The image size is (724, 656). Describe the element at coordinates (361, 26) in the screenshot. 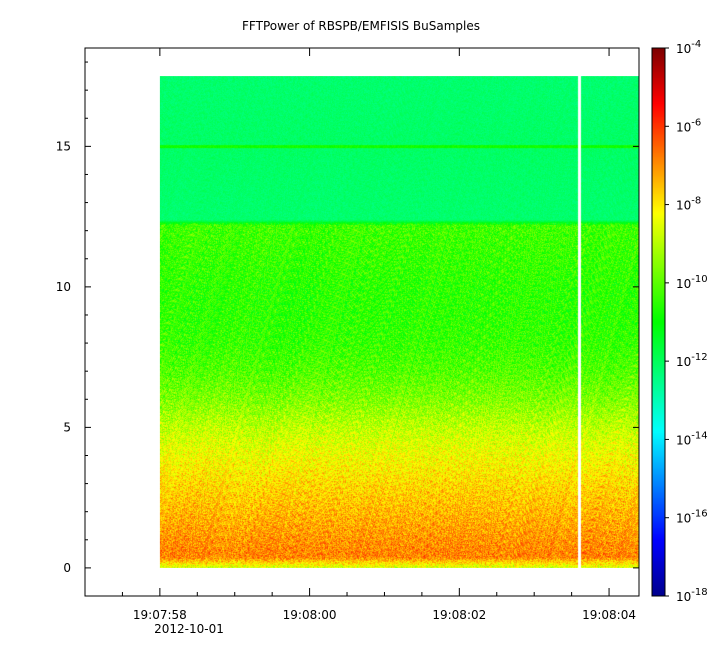

I see `chart-title: FFTPower of RBSPB/EMFISIS BuSamples` at that location.